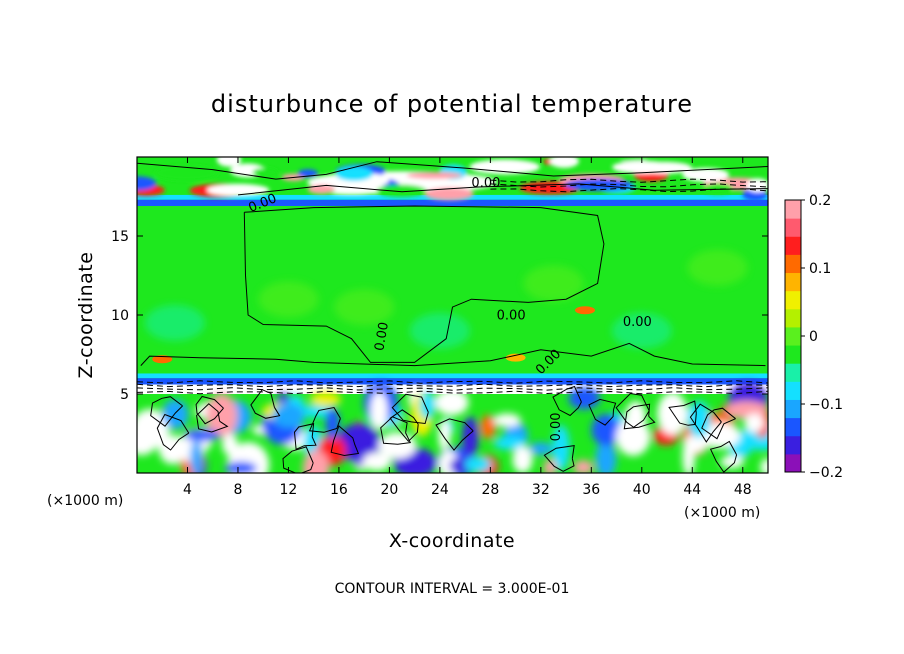 The width and height of the screenshot is (904, 654). Describe the element at coordinates (591, 490) in the screenshot. I see `x-tick-label: 36` at that location.